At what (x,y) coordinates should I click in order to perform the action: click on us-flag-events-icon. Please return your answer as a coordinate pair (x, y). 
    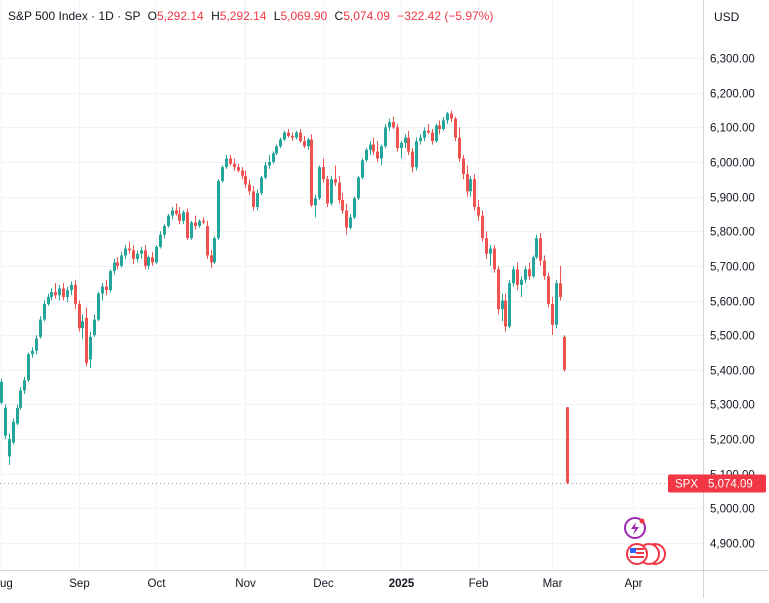
    Looking at the image, I should click on (646, 554).